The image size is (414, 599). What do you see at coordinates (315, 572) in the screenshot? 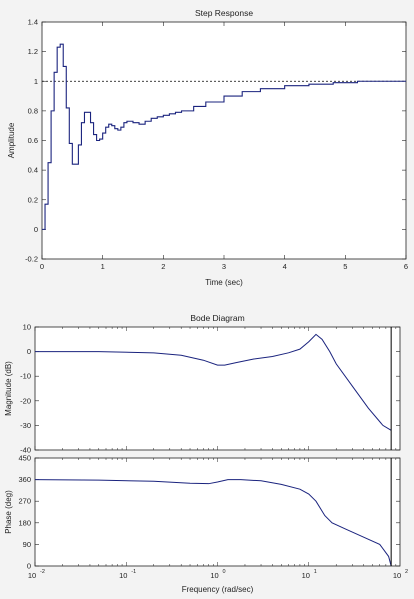
I see `bode-xtick-exponent: 1` at bounding box center [315, 572].